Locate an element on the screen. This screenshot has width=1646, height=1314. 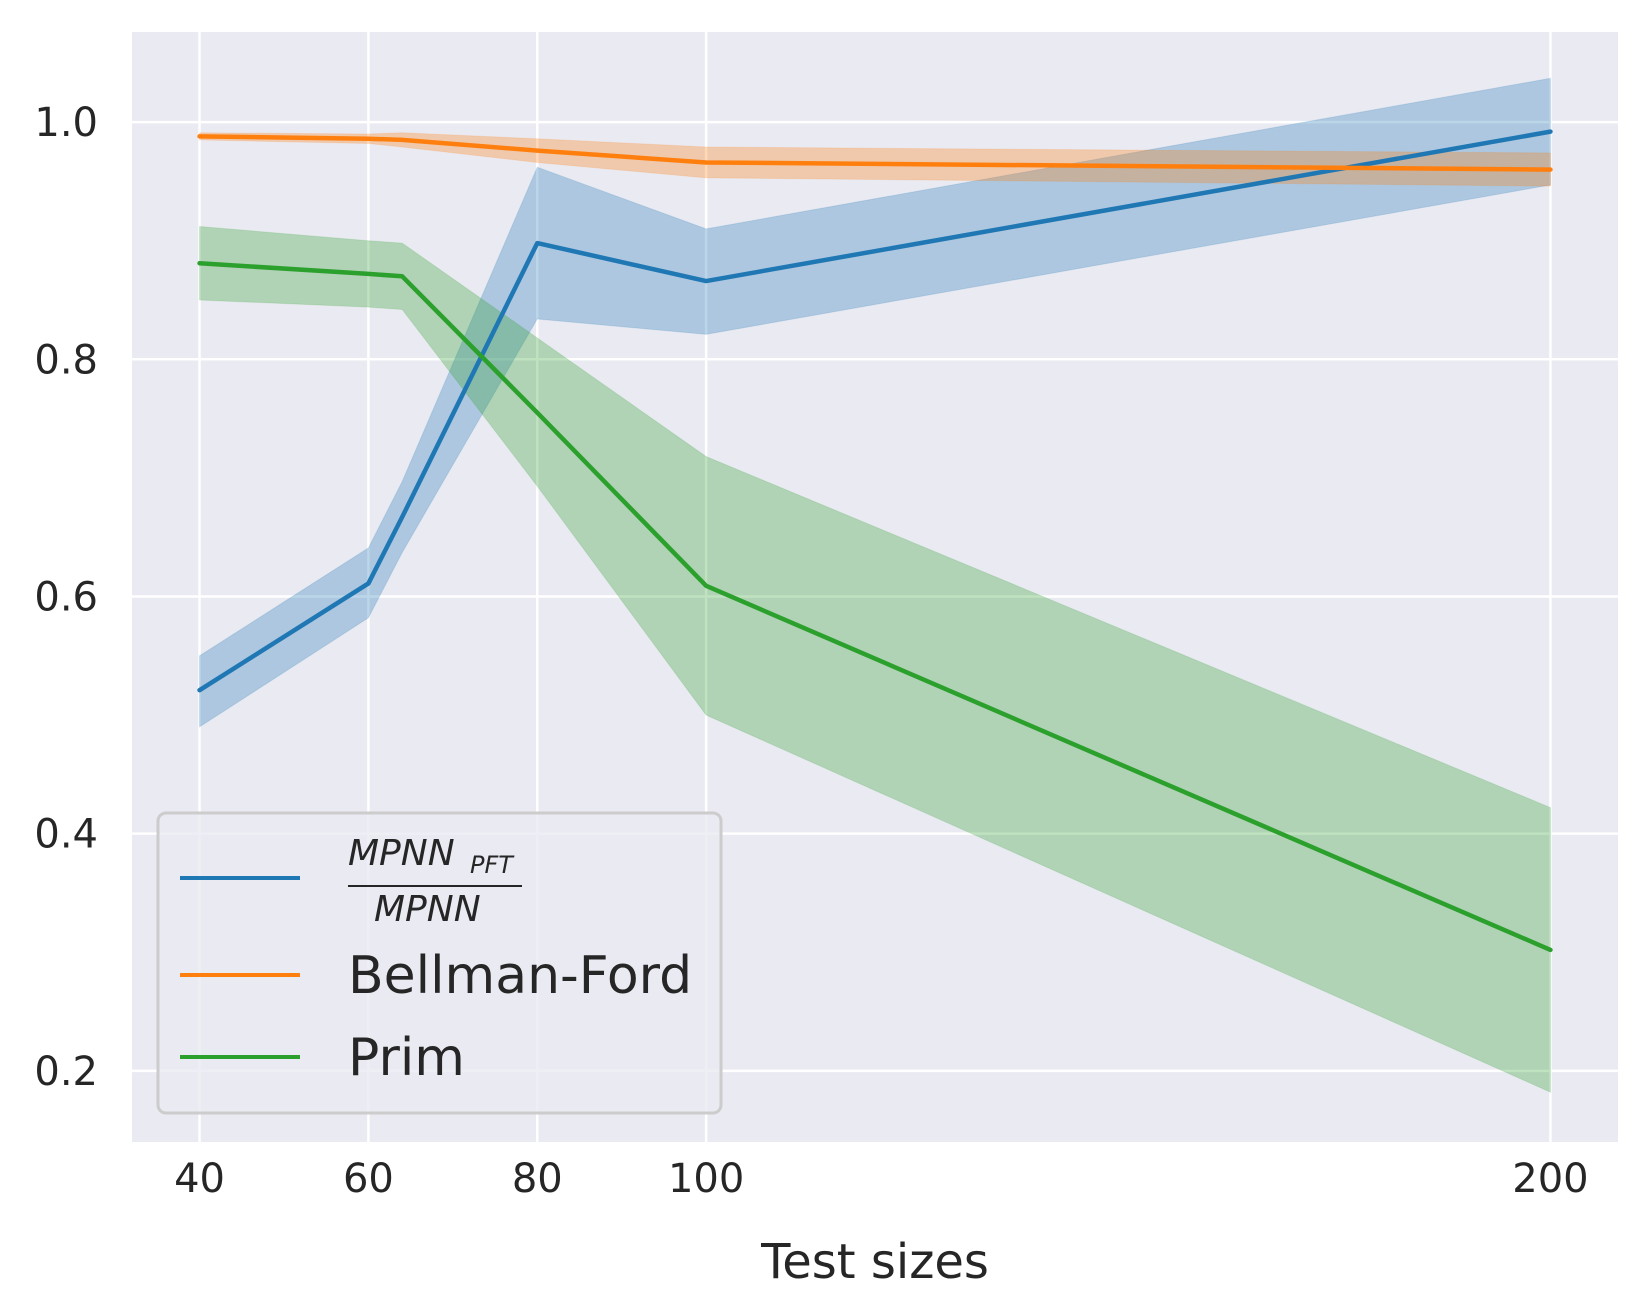
y-tick-labels: 0.2 0.4 0.6 0.8 1.0 is located at coordinates (66, 597).